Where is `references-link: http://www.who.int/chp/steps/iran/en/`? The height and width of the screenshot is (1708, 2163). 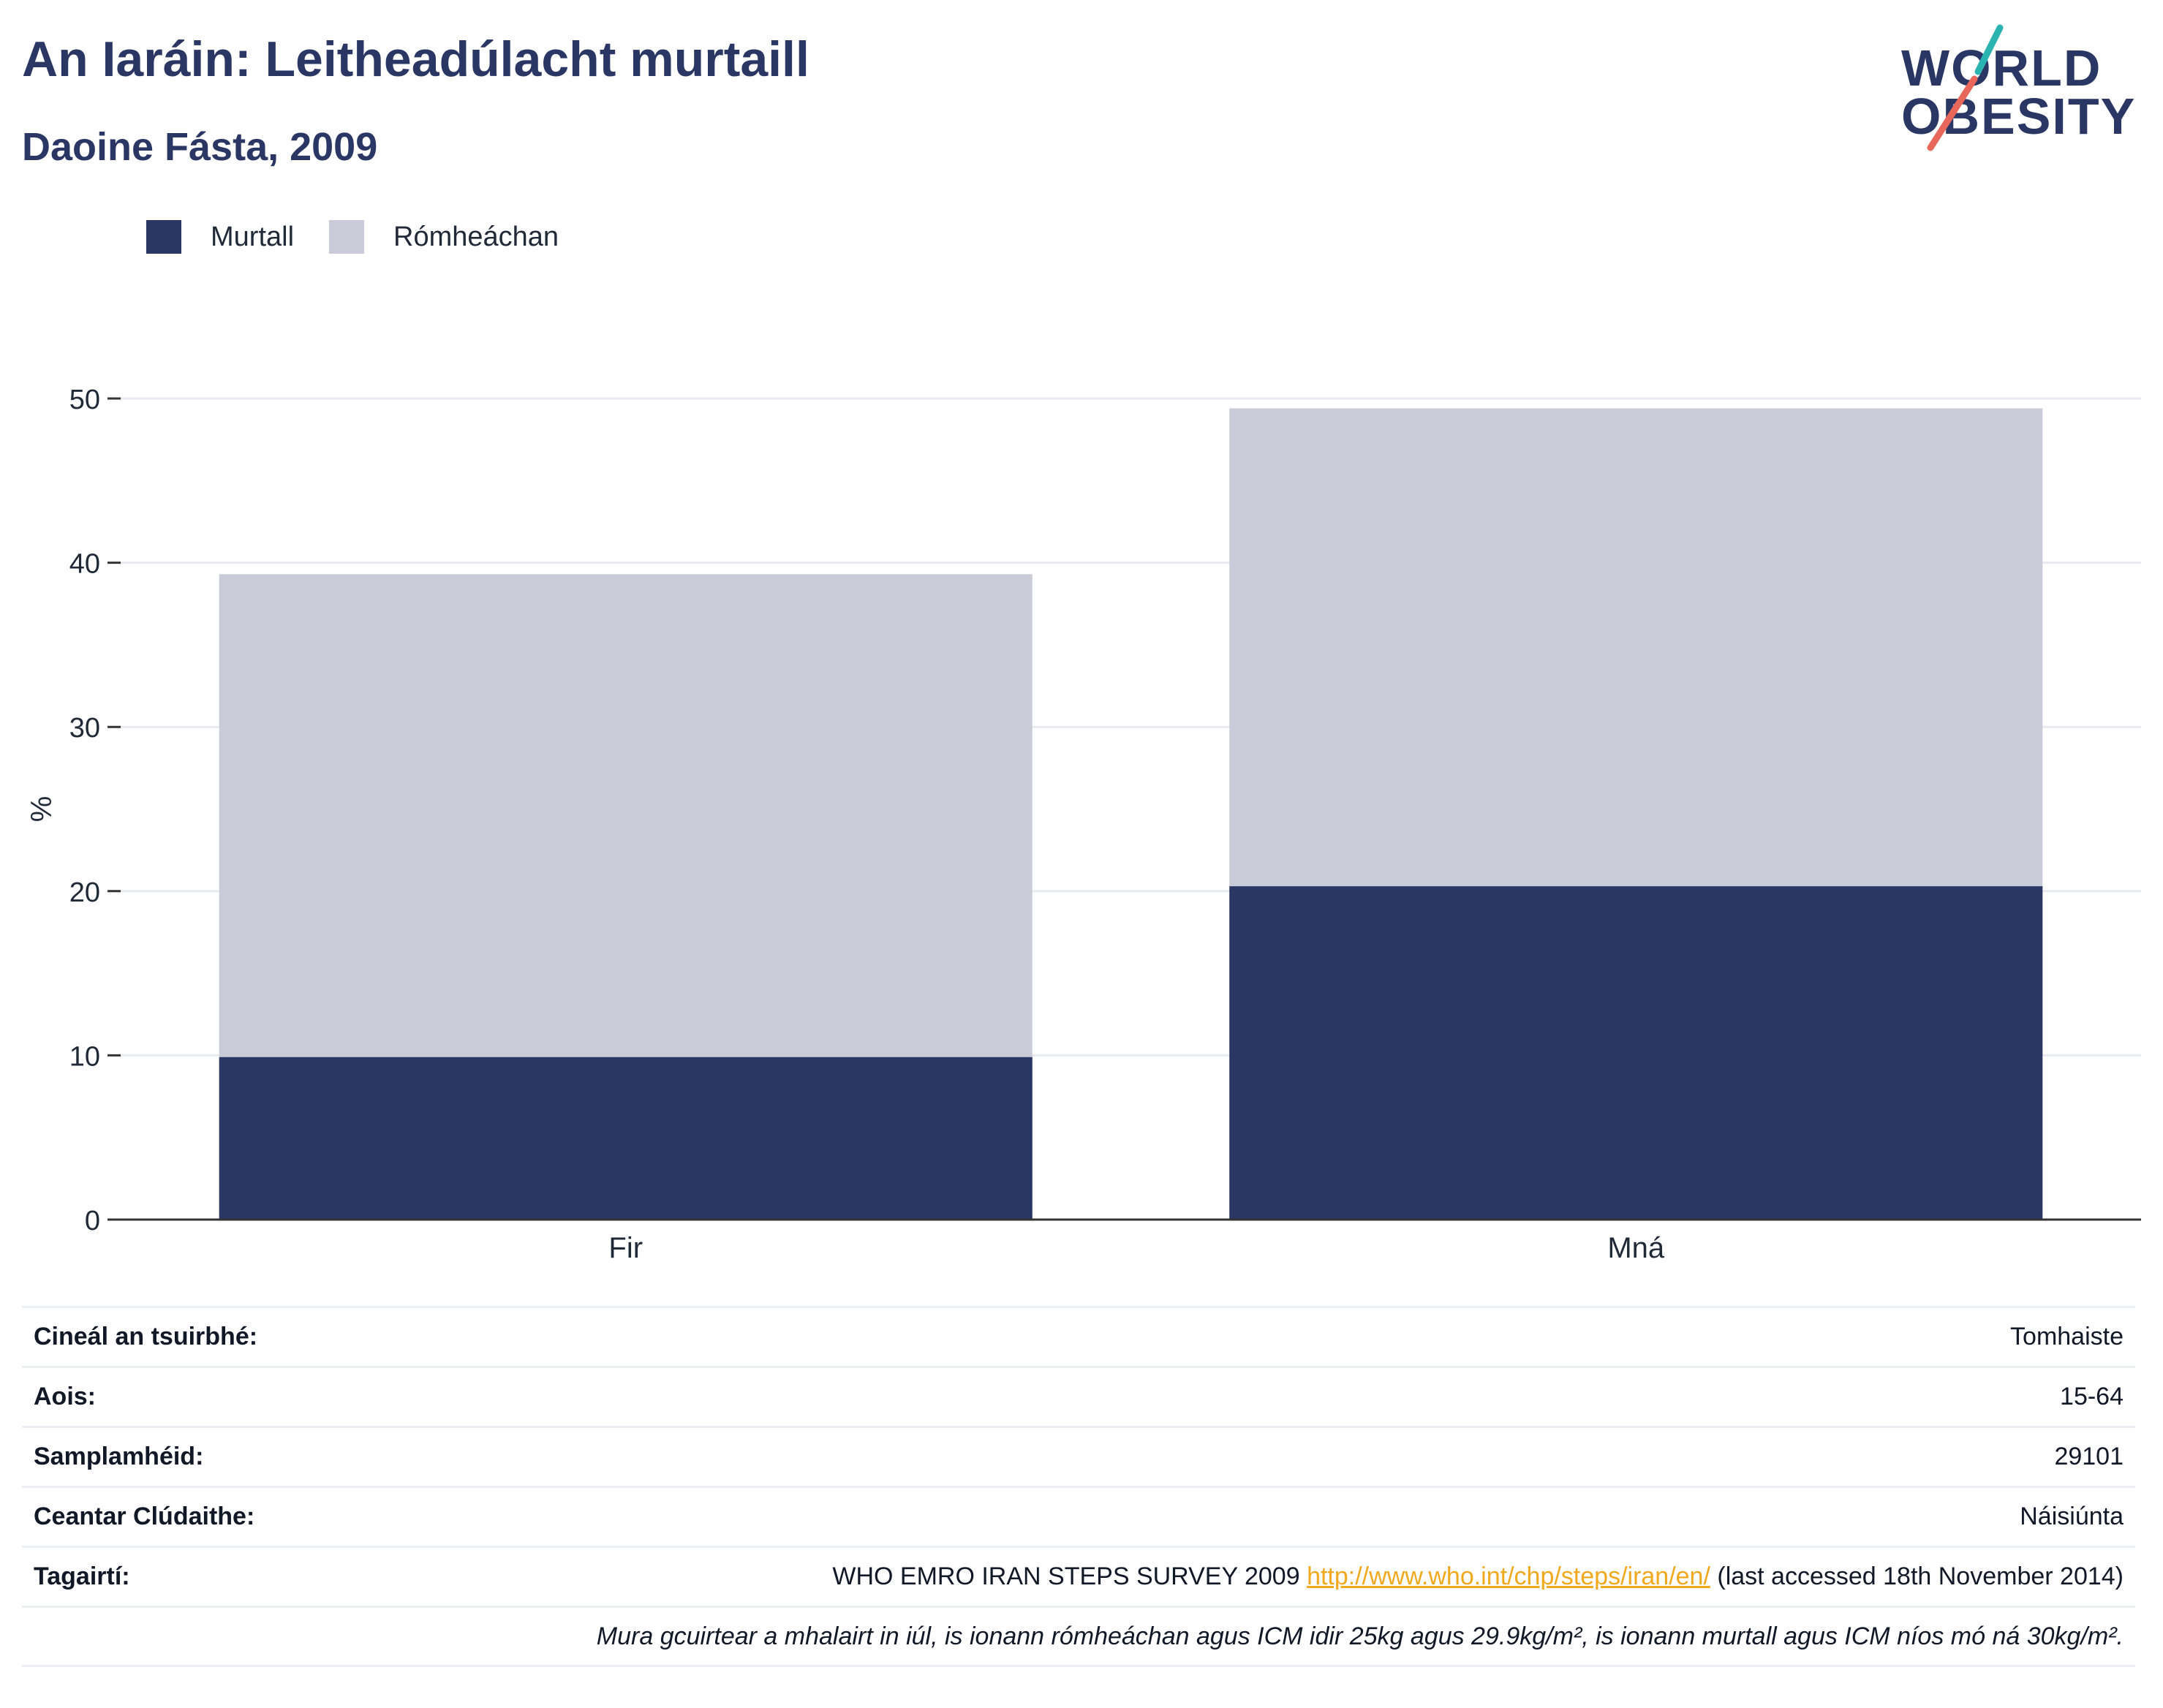
references-link: http://www.who.int/chp/steps/iran/en/ is located at coordinates (1508, 1576).